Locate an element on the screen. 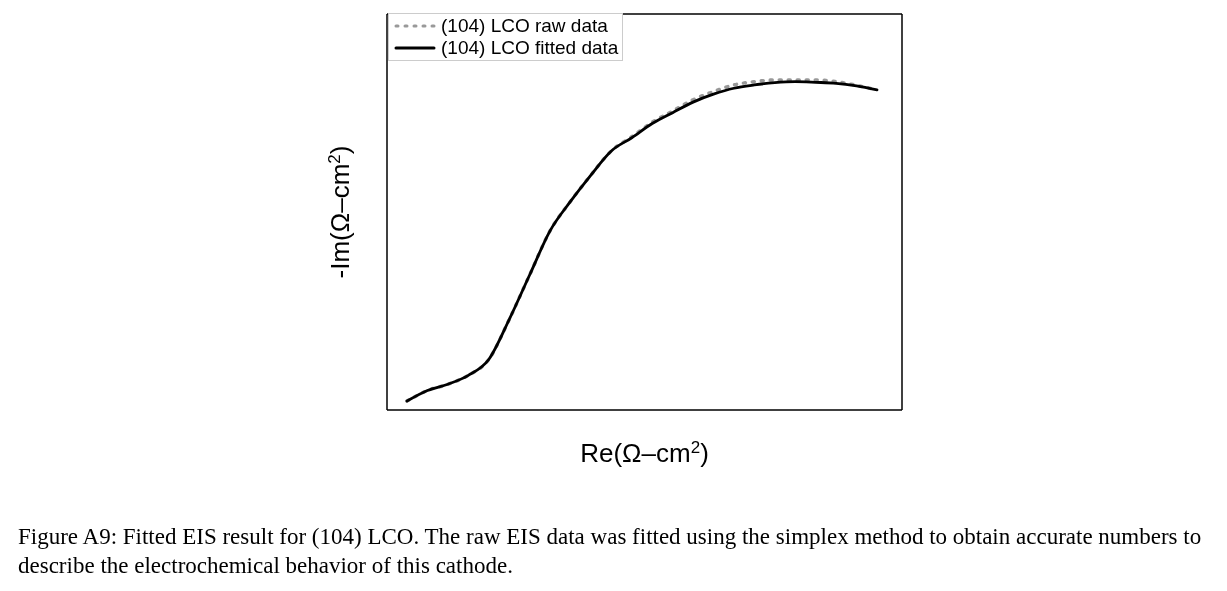  caption: Figure A9: Fitted EIS result for (104) LCO. The raw EIS data was fitted using the simplex method to obtain accurate numbers to describe the electrochemical behavior of this cathode. is located at coordinates (610, 551).